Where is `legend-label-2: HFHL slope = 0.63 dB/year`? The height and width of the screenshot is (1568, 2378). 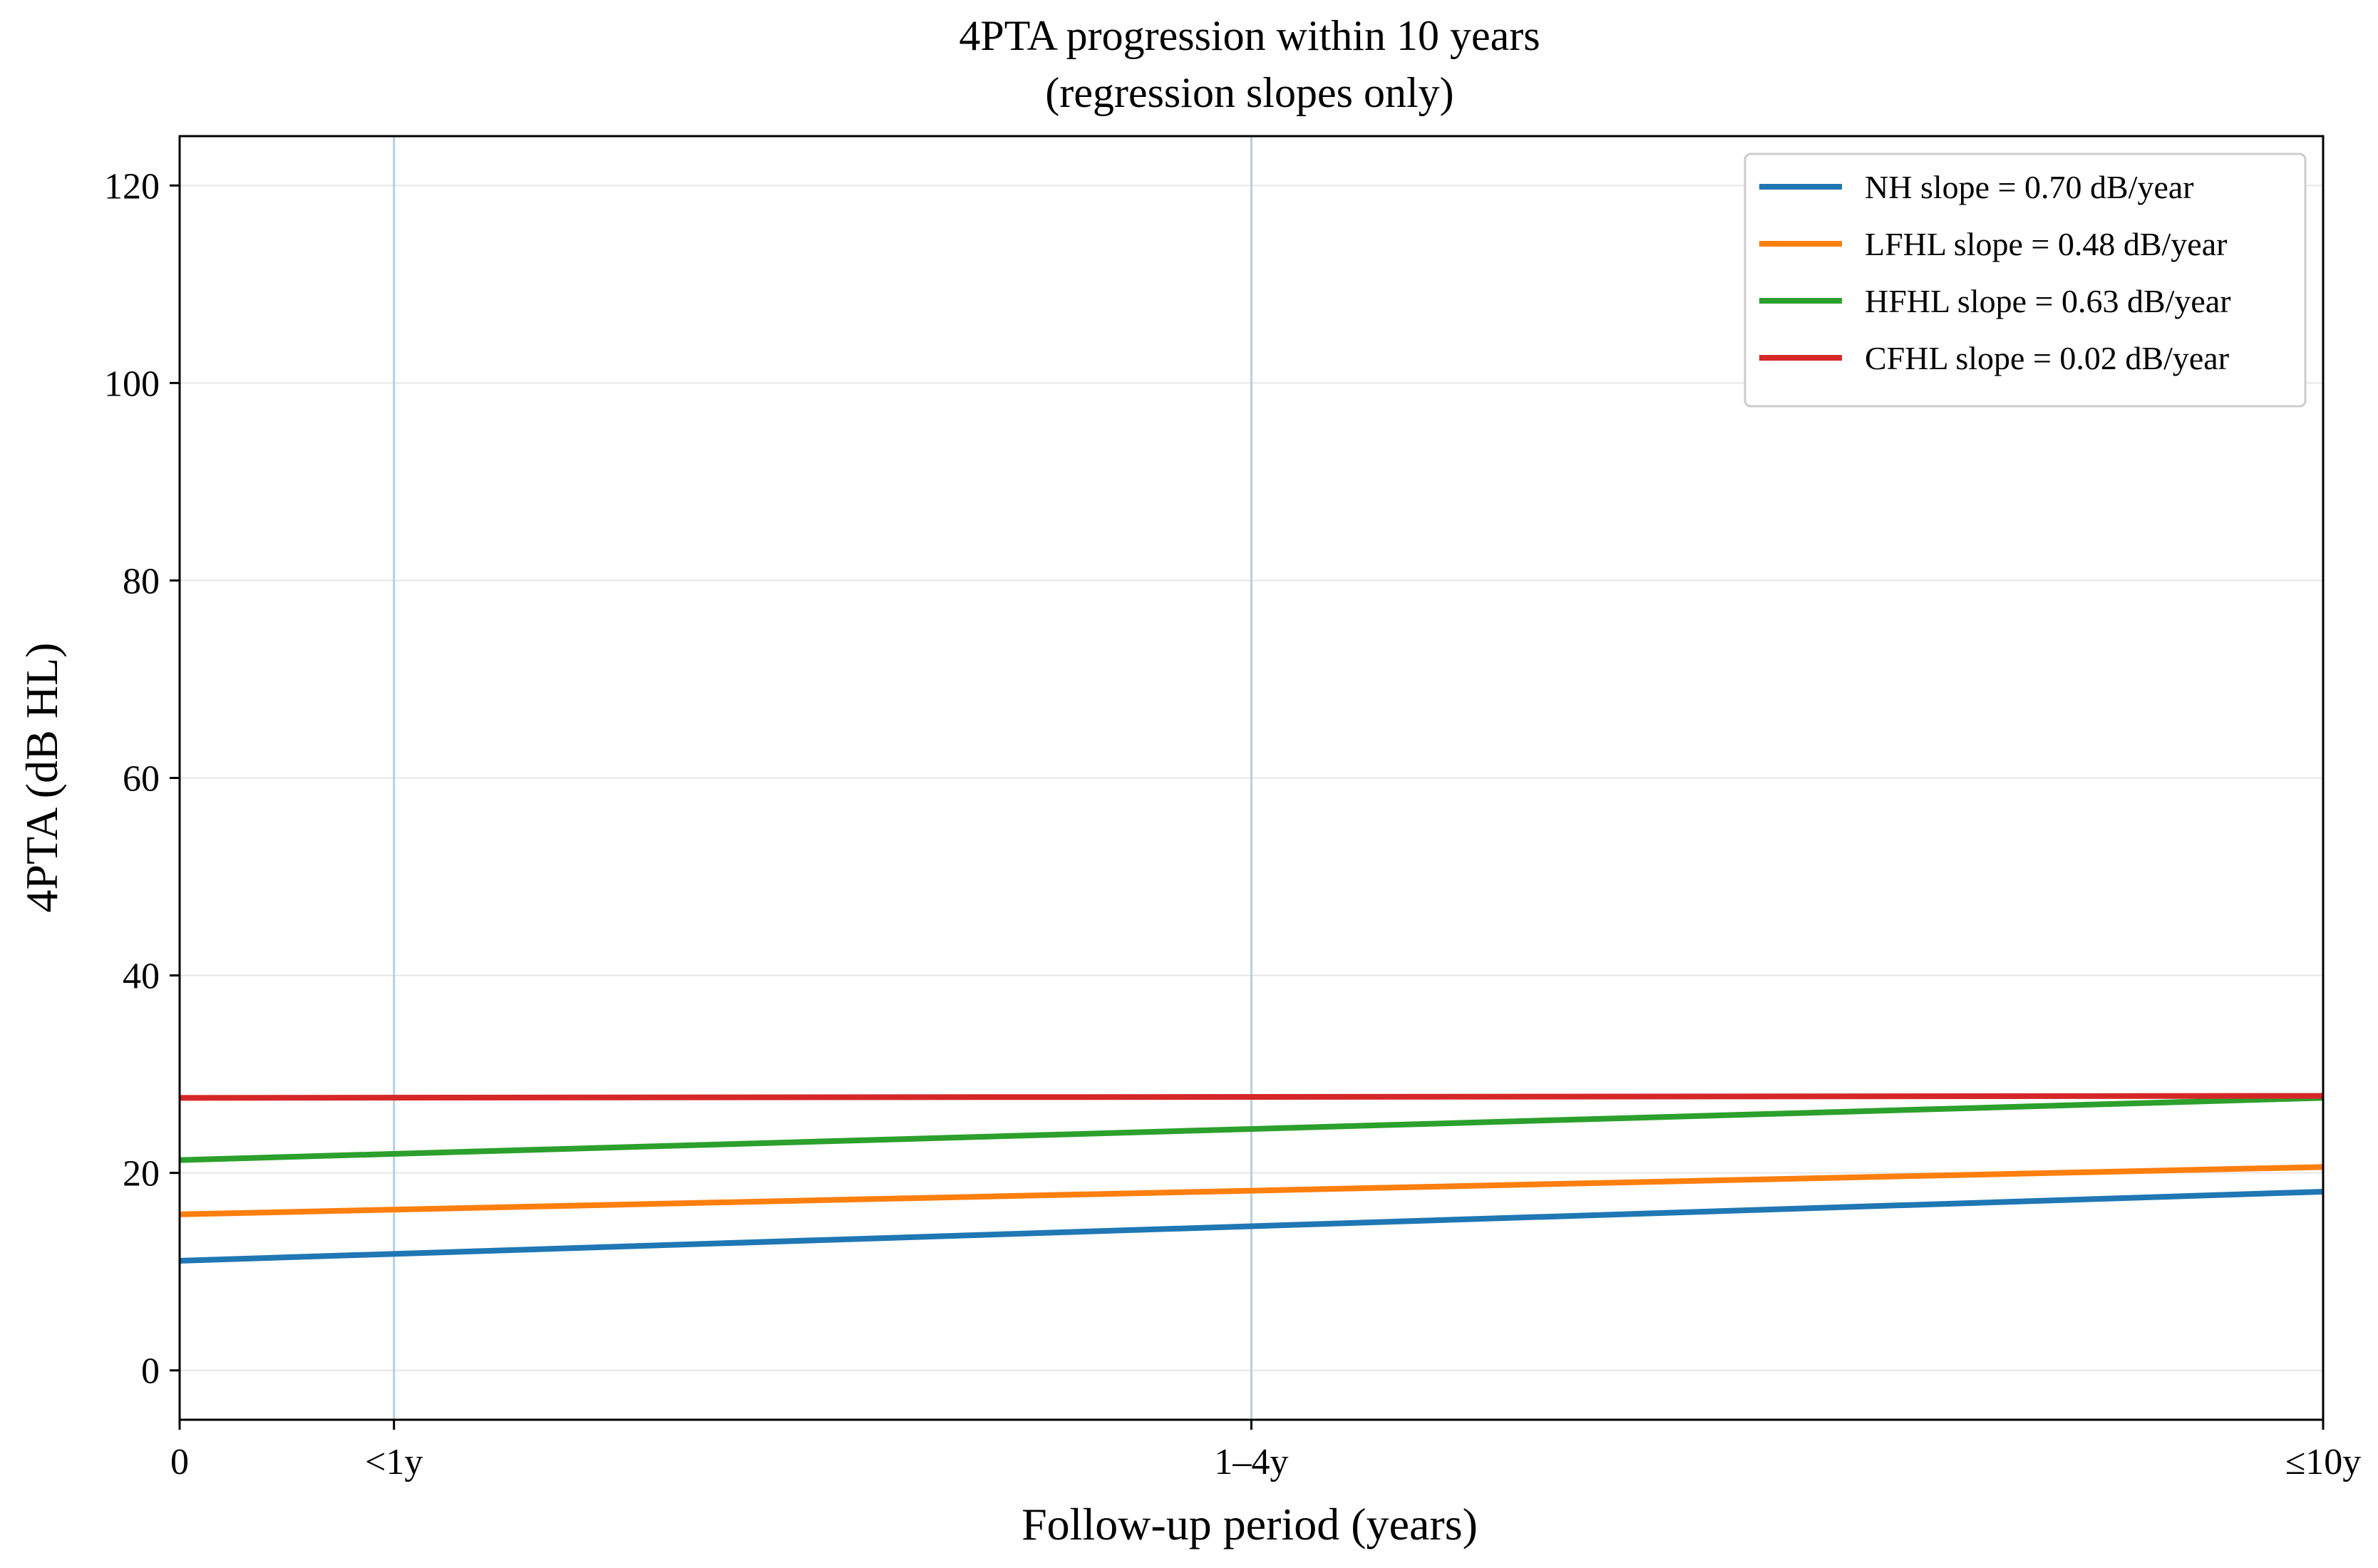 legend-label-2: HFHL slope = 0.63 dB/year is located at coordinates (2048, 301).